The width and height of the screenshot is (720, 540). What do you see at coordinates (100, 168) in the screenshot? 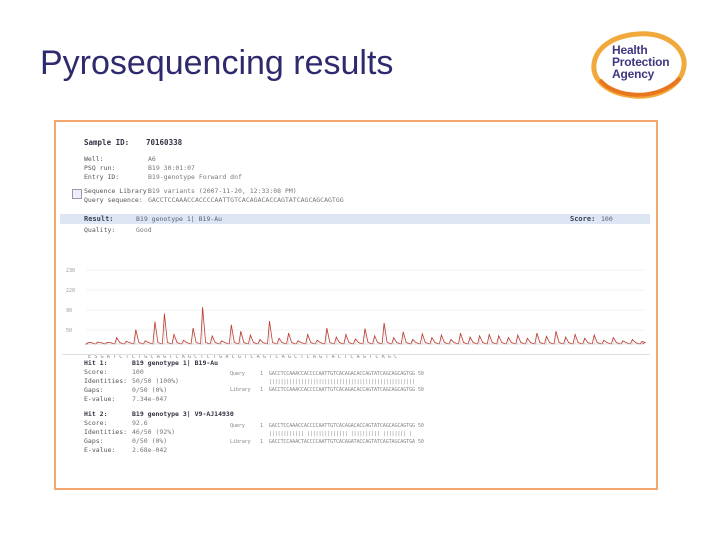
I see `psq-run-label: PSQ run:` at bounding box center [100, 168].